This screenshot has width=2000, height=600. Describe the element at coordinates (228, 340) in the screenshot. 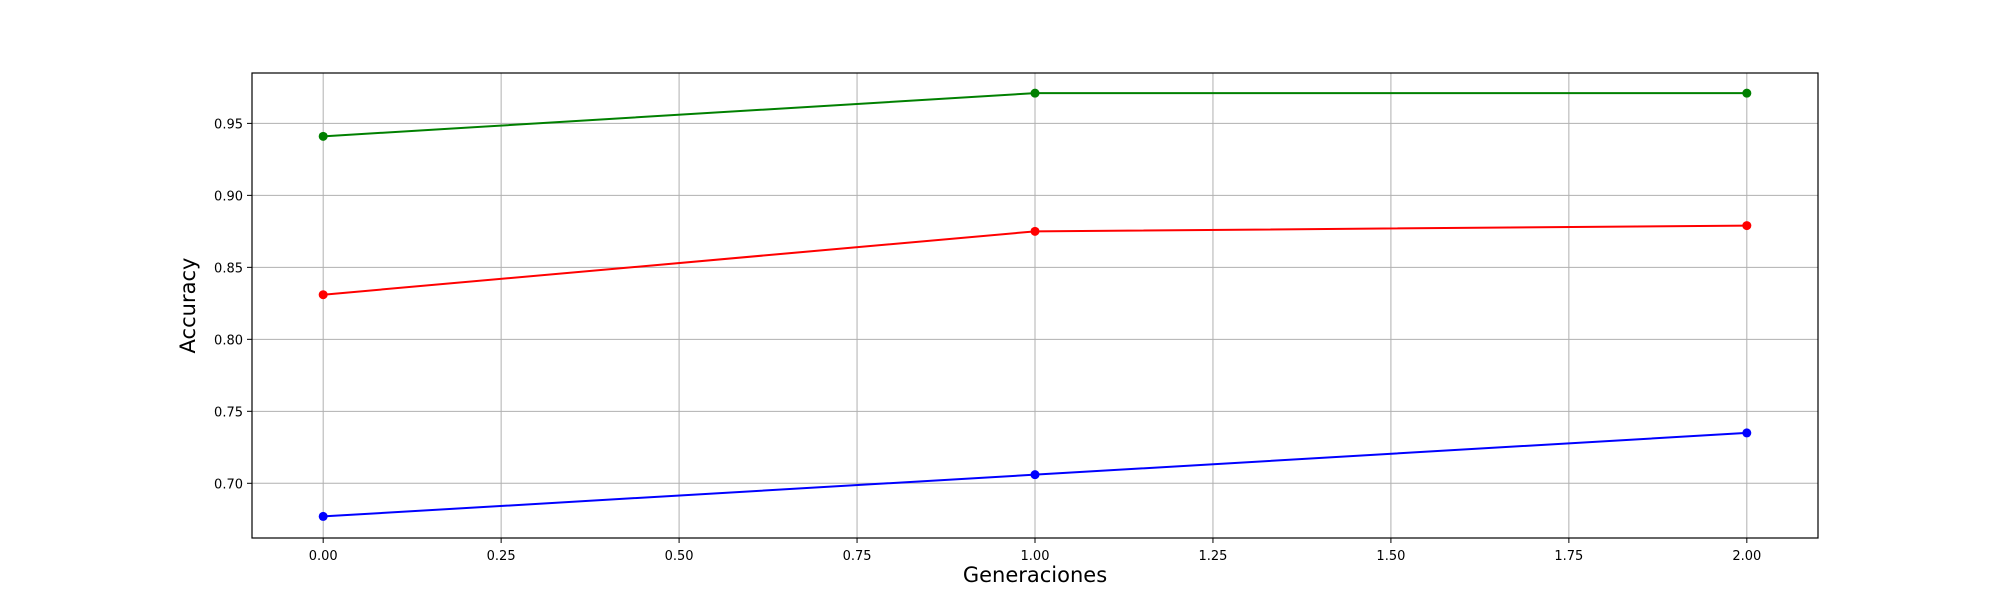

I see `y-tick-label: 0.80` at that location.